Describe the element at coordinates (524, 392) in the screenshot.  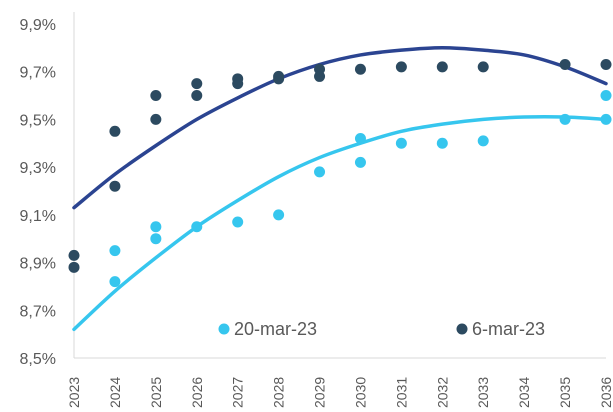
I see `x-tick-label: 2034` at that location.